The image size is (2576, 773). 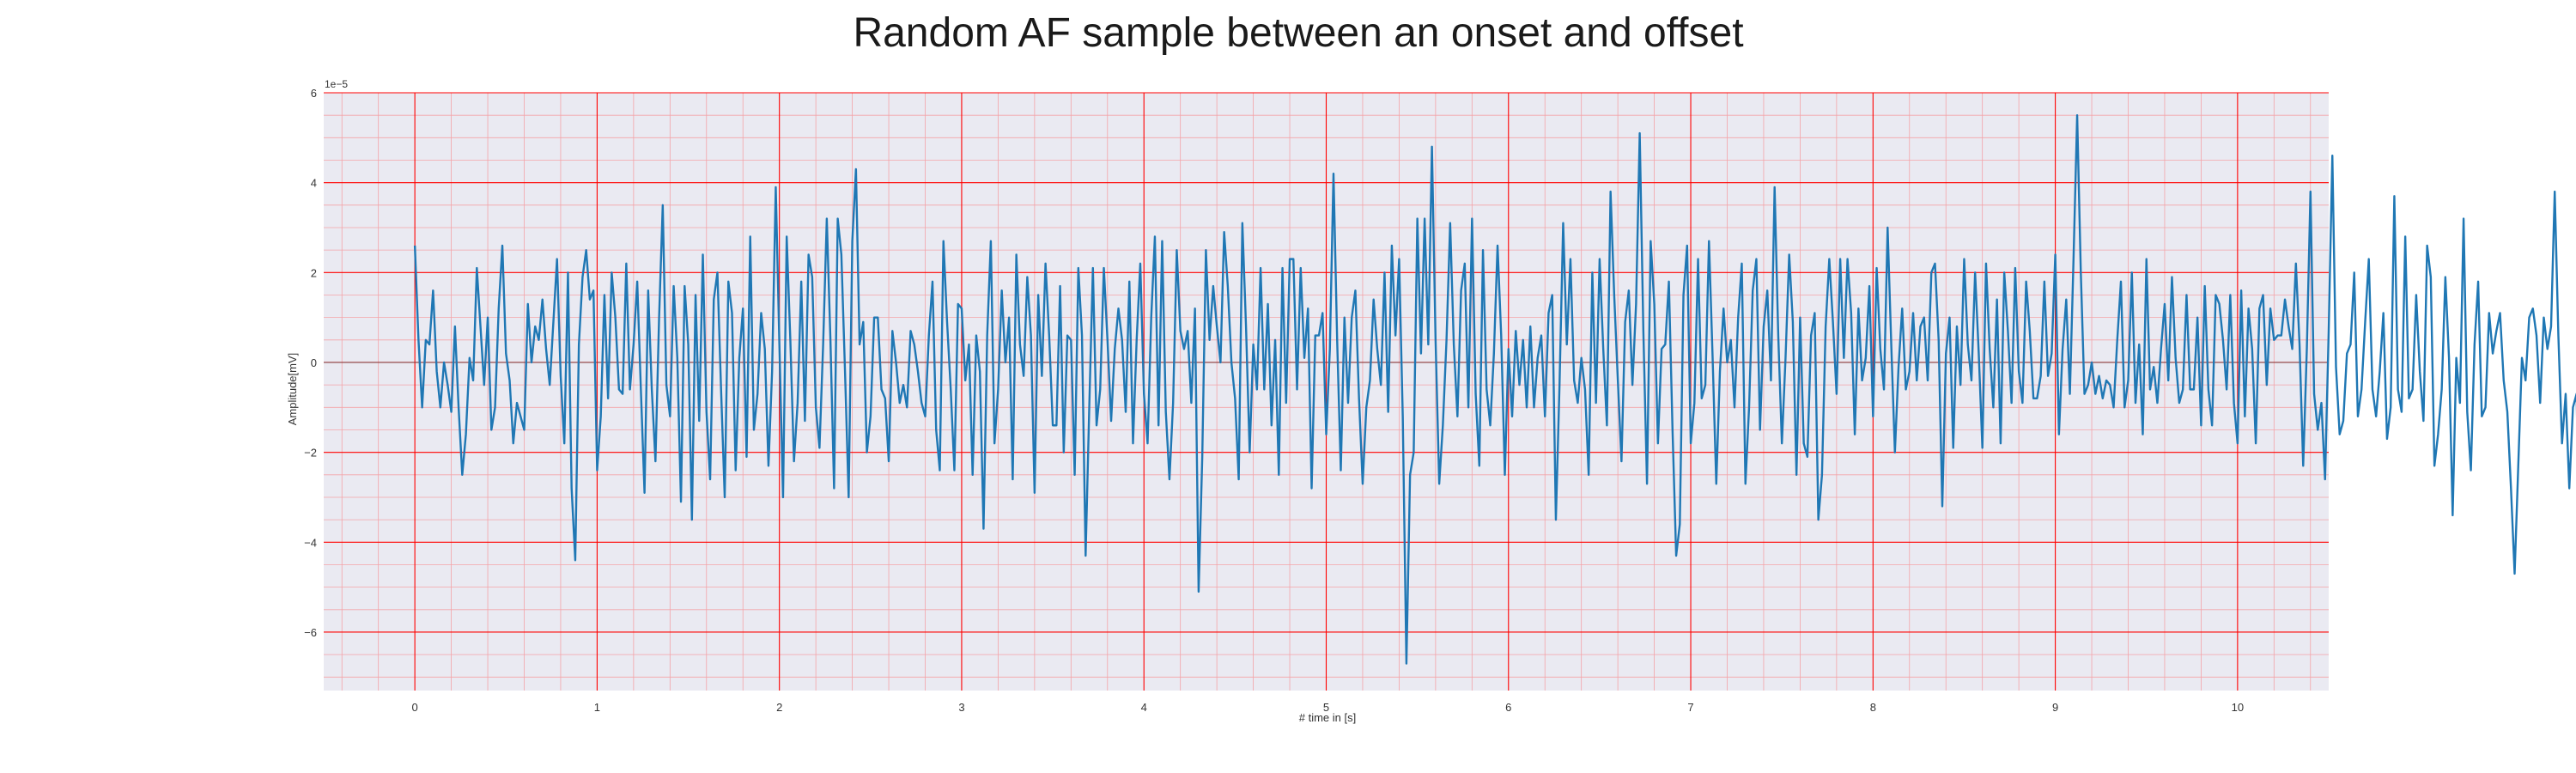 What do you see at coordinates (2238, 707) in the screenshot?
I see `x-tick-label: 10` at bounding box center [2238, 707].